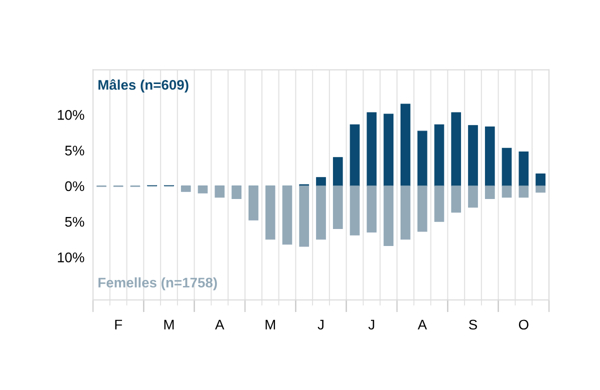 The width and height of the screenshot is (600, 390). Describe the element at coordinates (157, 283) in the screenshot. I see `text: Femelles (n=1758)` at that location.